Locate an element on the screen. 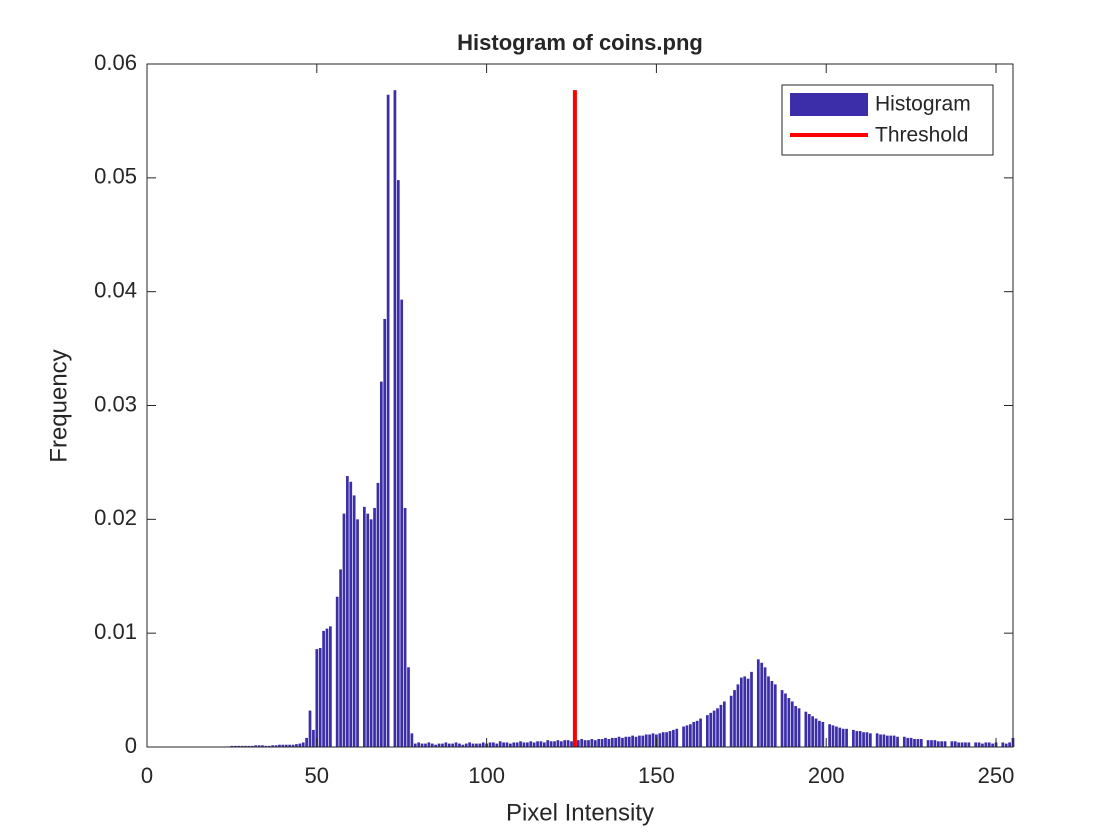 The width and height of the screenshot is (1120, 840). y-tick-label: 0.02 is located at coordinates (115, 517).